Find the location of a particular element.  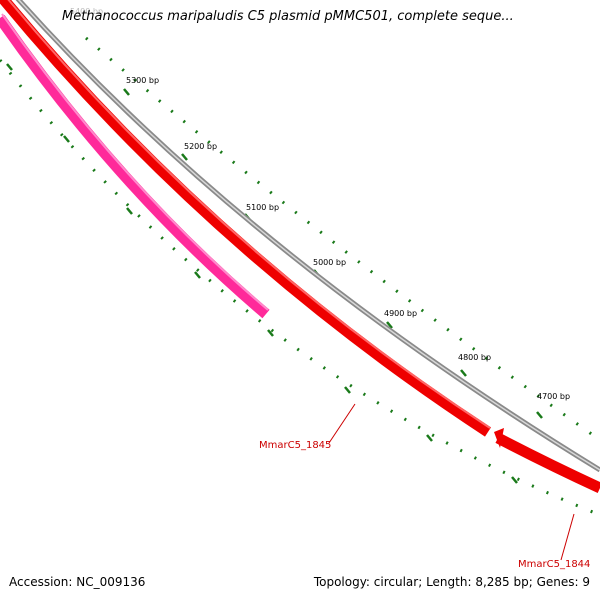

gene-label-MmarC5_1845: MmarC5_1845 is located at coordinates (295, 445).